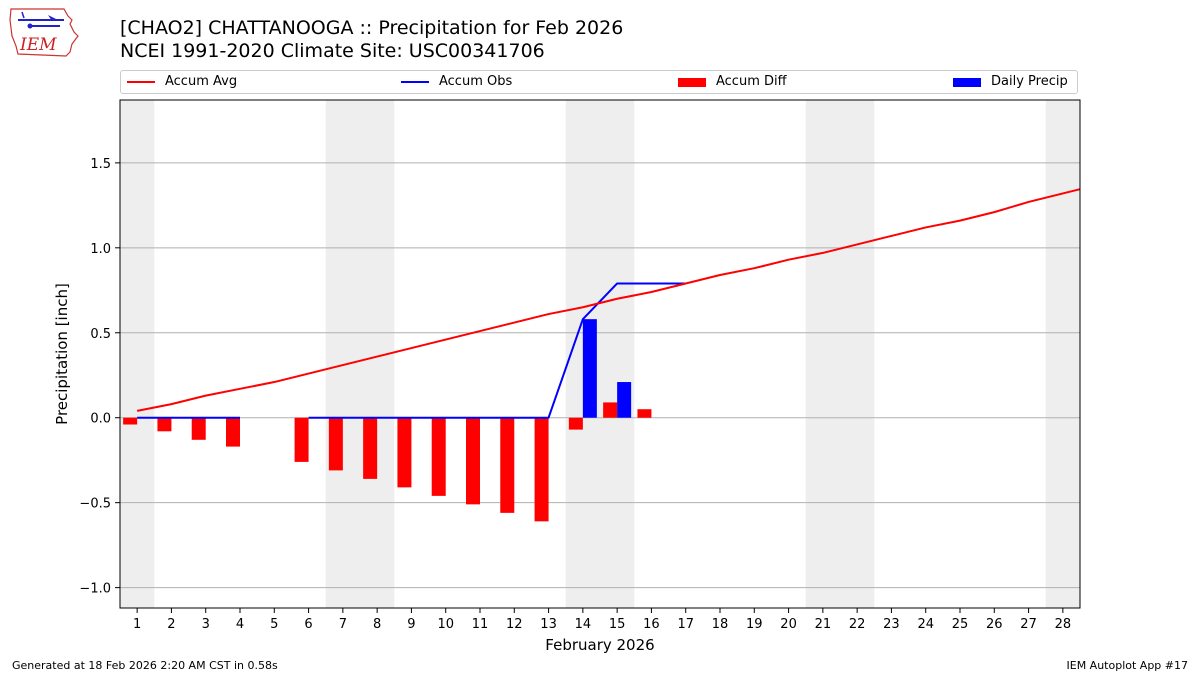 The width and height of the screenshot is (1200, 675). What do you see at coordinates (514, 624) in the screenshot?
I see `x-tick-label: 12` at bounding box center [514, 624].